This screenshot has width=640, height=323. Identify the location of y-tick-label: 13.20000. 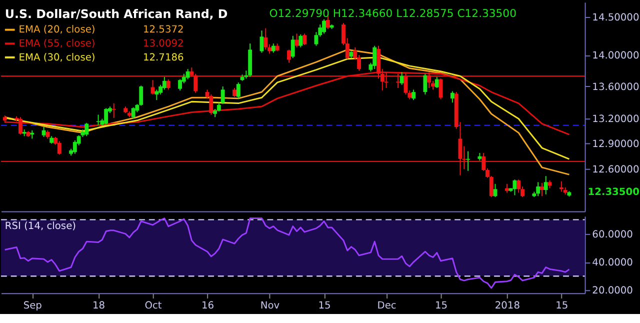
(616, 120).